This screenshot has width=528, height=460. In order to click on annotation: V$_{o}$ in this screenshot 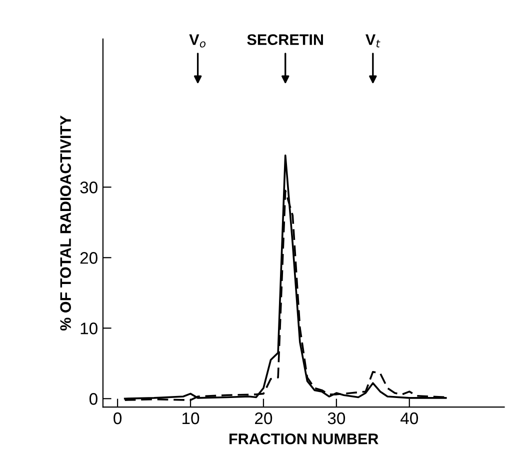, I will do `click(197, 41)`.